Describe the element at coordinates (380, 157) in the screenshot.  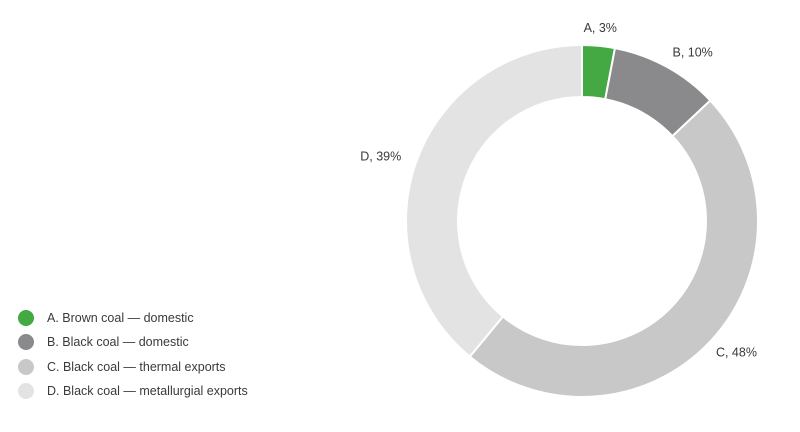
I see `slice-label-d: D, 39%` at that location.